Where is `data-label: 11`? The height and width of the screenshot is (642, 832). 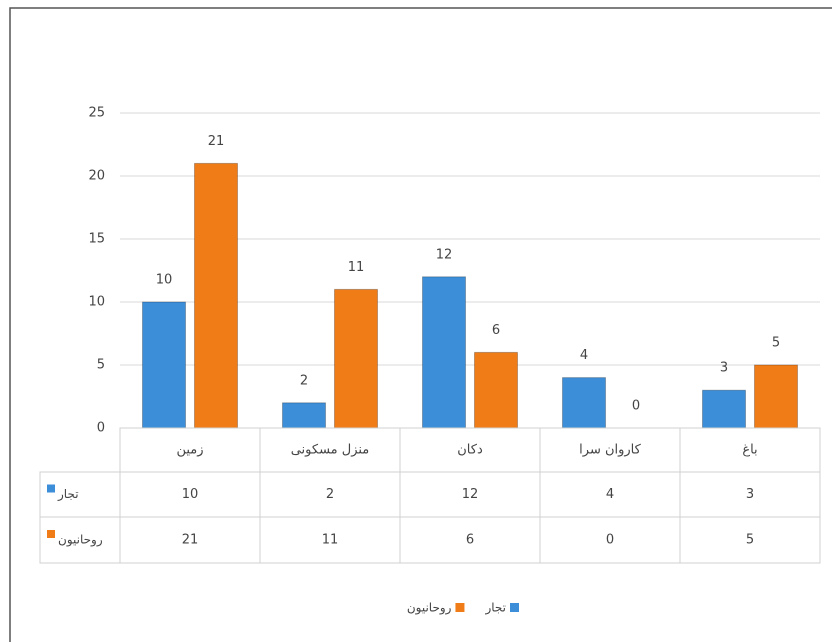 data-label: 11 is located at coordinates (356, 267).